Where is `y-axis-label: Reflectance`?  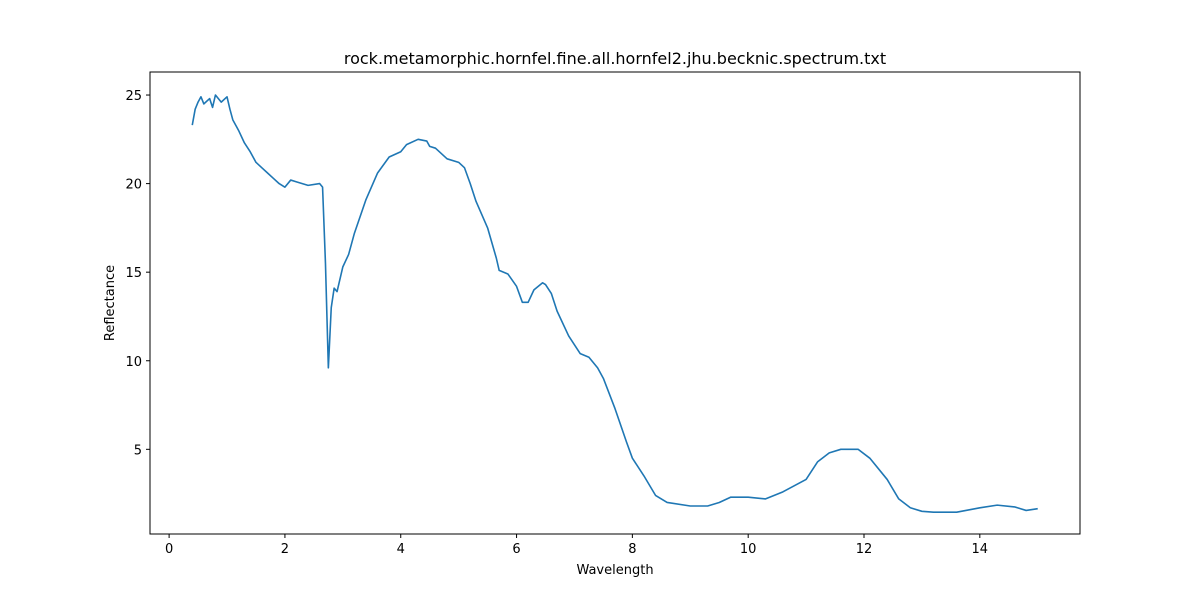 y-axis-label: Reflectance is located at coordinates (110, 303).